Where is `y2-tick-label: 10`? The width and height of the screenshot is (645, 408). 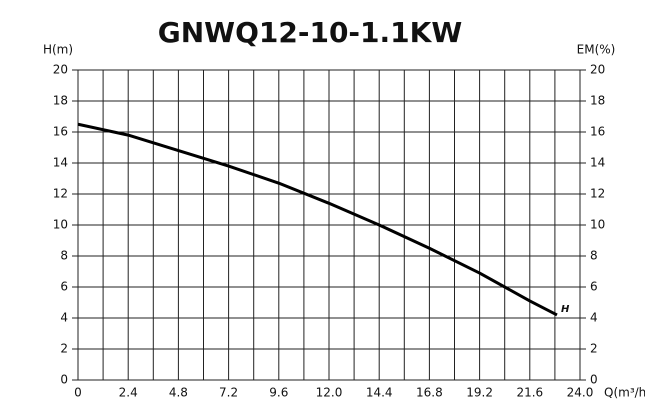 y2-tick-label: 10 is located at coordinates (597, 225).